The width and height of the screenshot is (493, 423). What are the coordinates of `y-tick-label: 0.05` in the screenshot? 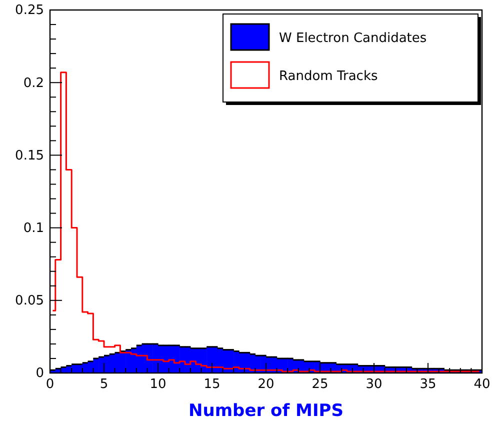 It's located at (29, 301).